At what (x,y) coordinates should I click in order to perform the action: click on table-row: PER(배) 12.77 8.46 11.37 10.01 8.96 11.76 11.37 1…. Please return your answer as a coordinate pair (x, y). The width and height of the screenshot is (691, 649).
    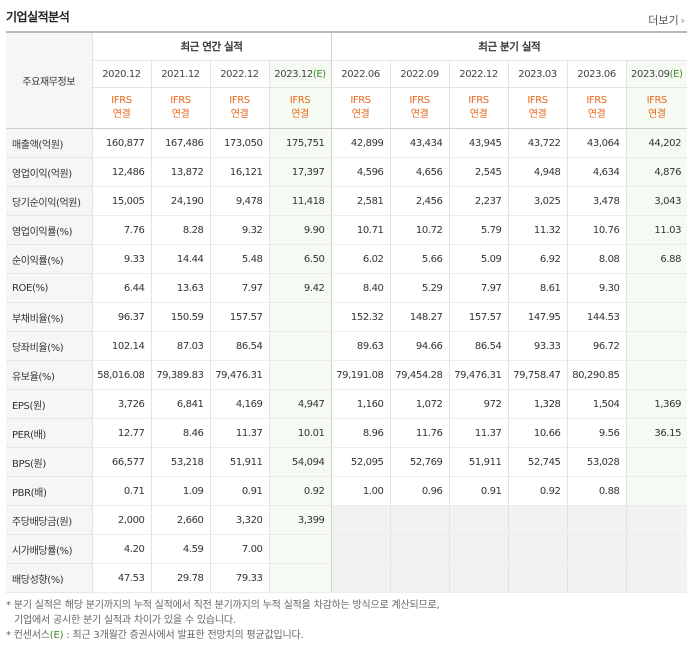
    Looking at the image, I should click on (347, 433).